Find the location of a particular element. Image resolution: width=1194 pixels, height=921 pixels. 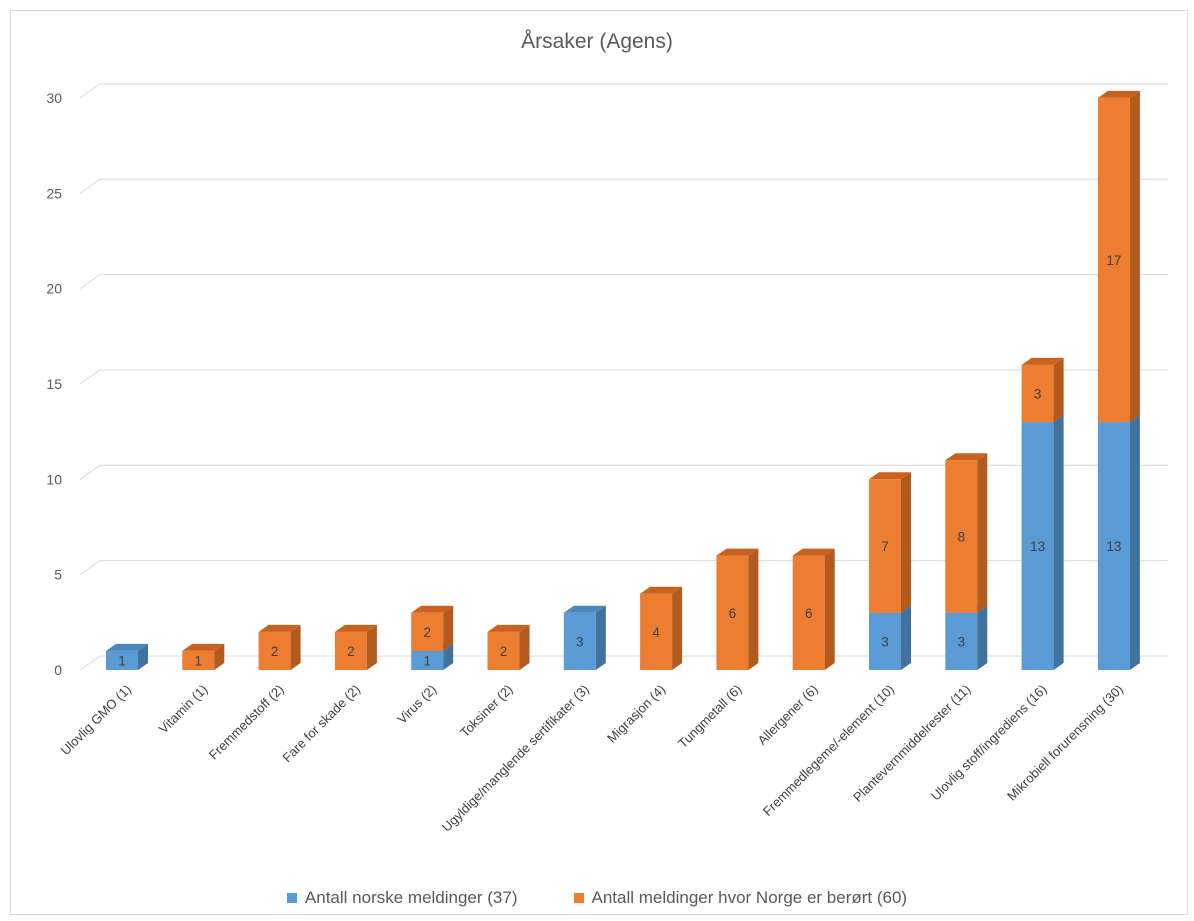

data-label: 17 is located at coordinates (1113, 260).